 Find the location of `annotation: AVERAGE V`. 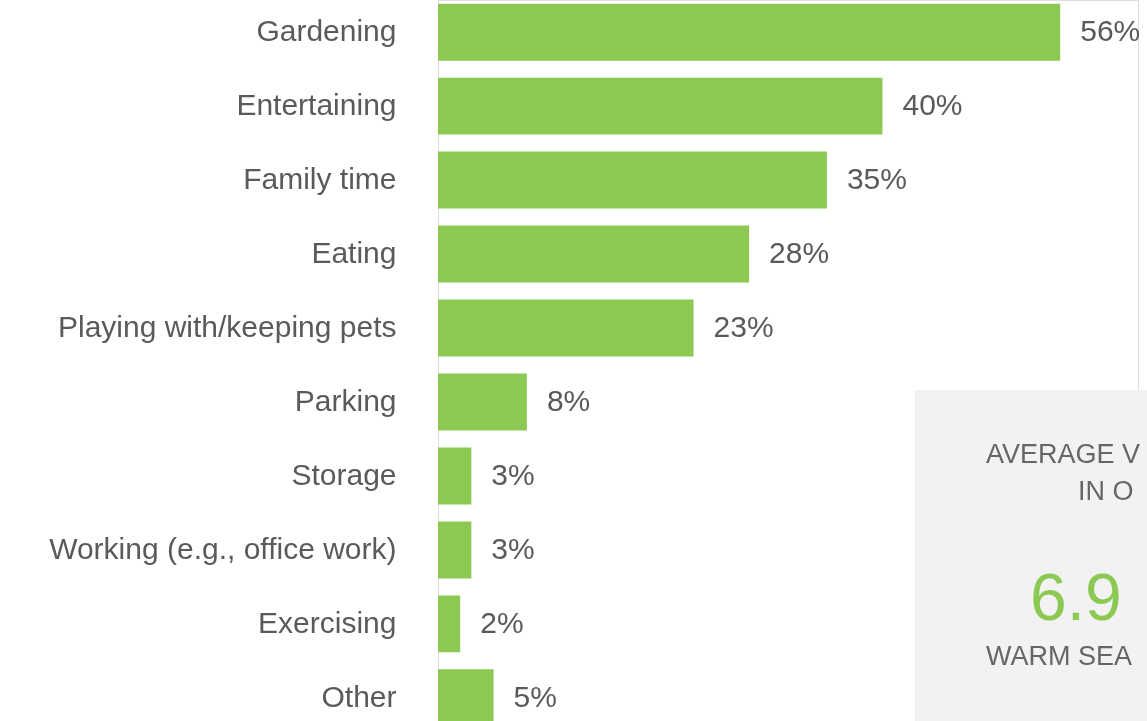

annotation: AVERAGE V is located at coordinates (1063, 454).